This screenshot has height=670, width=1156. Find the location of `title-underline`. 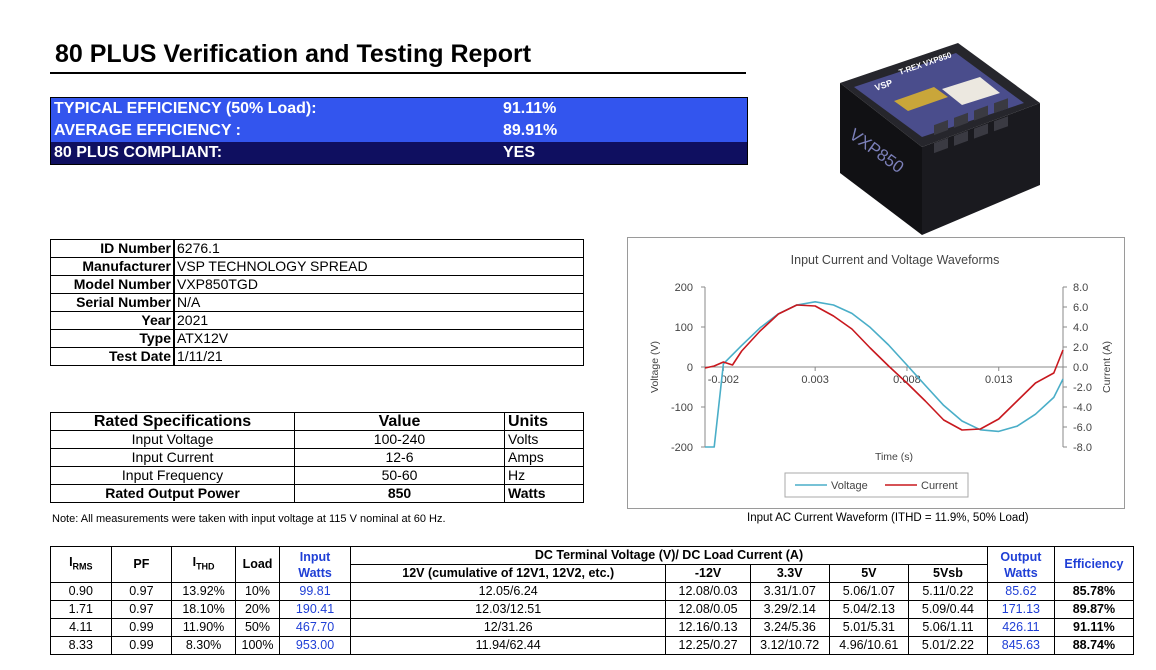

title-underline is located at coordinates (398, 73).